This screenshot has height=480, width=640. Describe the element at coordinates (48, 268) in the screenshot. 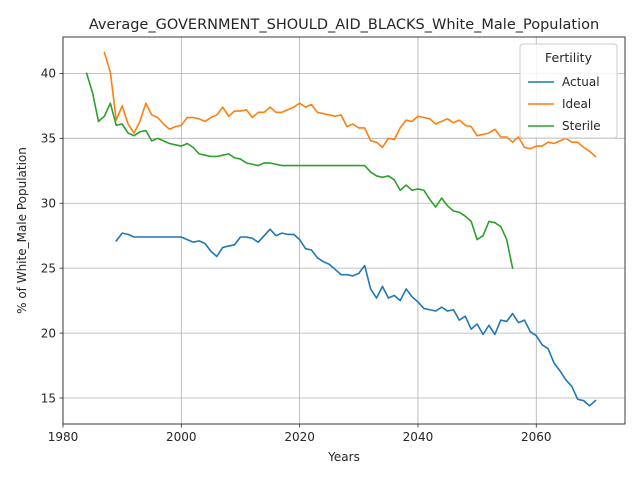

I see `y-tick-label: 25` at that location.